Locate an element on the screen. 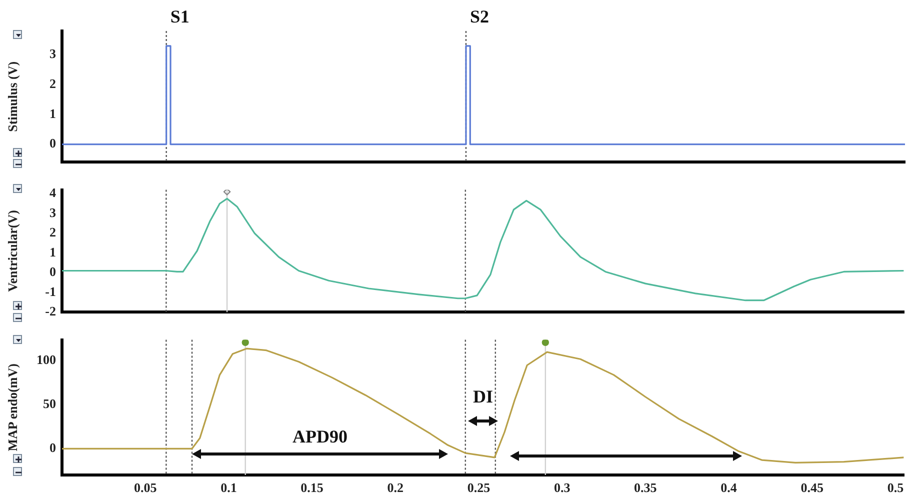 This screenshot has width=909, height=494. y-axis-title: Ventricular(V) is located at coordinates (12, 251).